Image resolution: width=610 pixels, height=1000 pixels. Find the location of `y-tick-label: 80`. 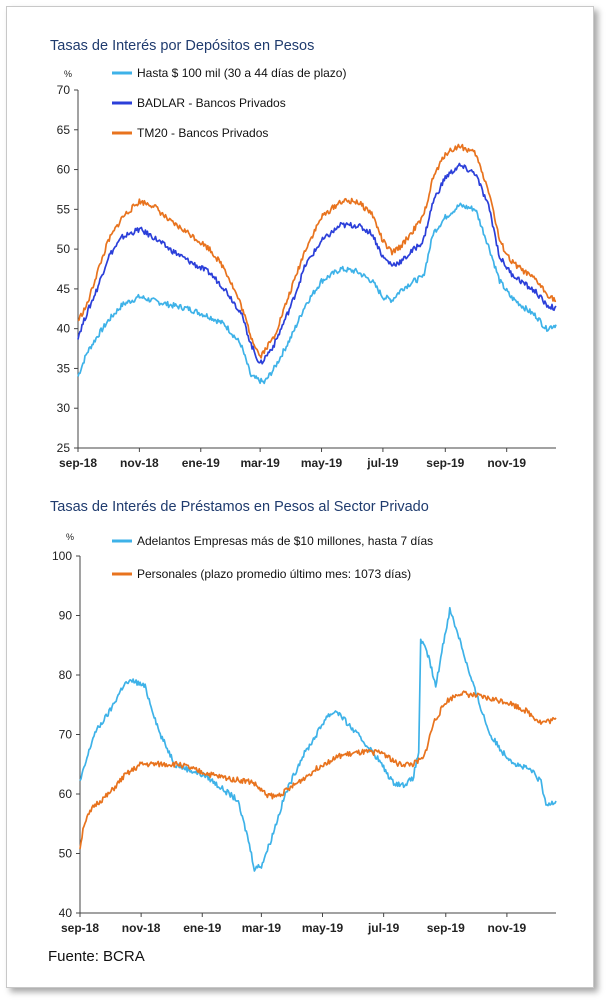

y-tick-label: 80 is located at coordinates (66, 675).